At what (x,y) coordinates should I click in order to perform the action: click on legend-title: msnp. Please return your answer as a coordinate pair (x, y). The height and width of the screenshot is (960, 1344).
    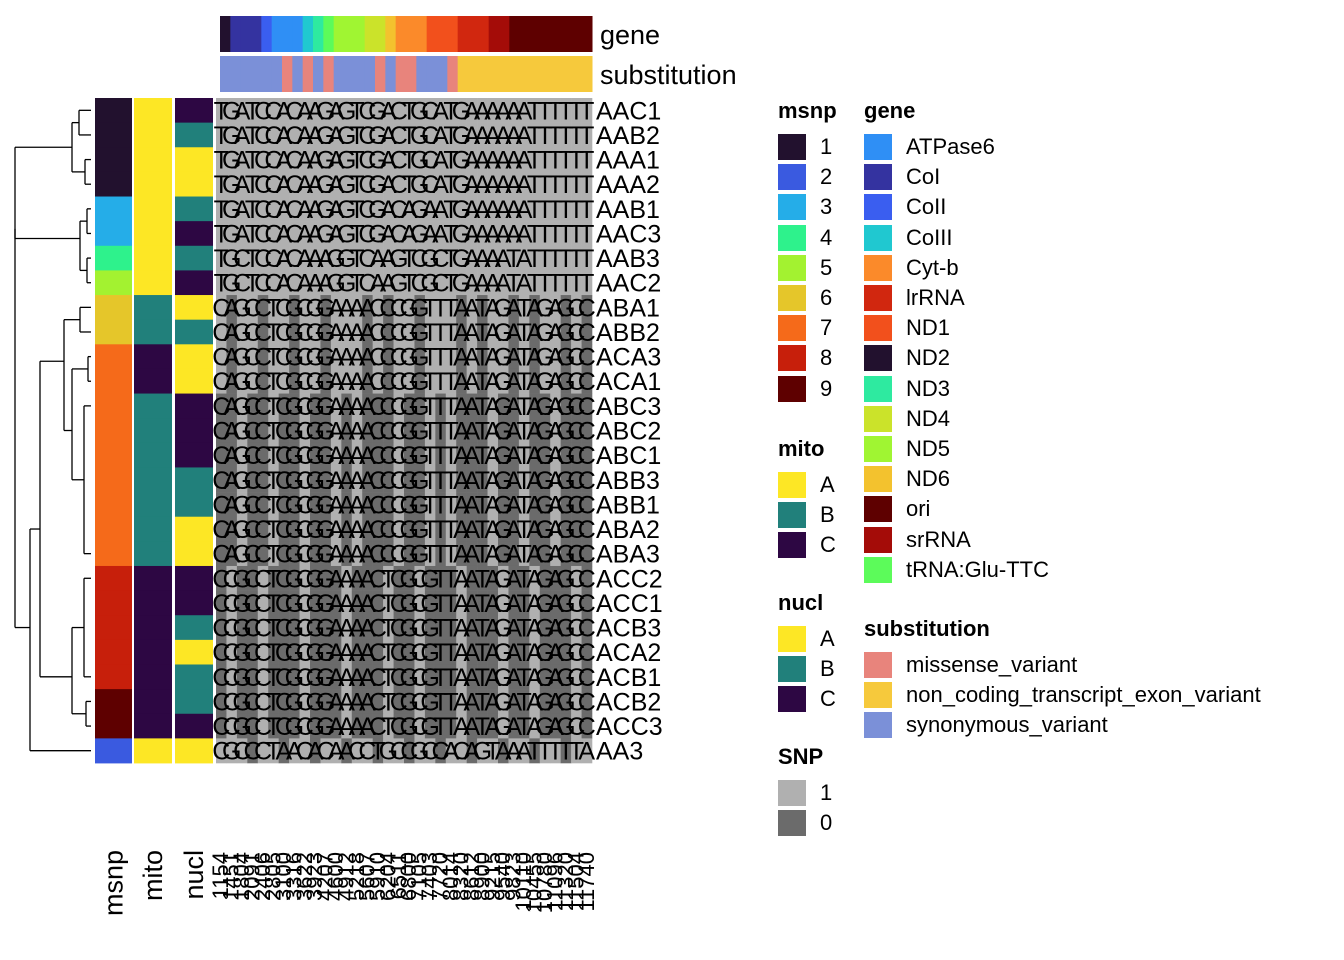
    Looking at the image, I should click on (807, 110).